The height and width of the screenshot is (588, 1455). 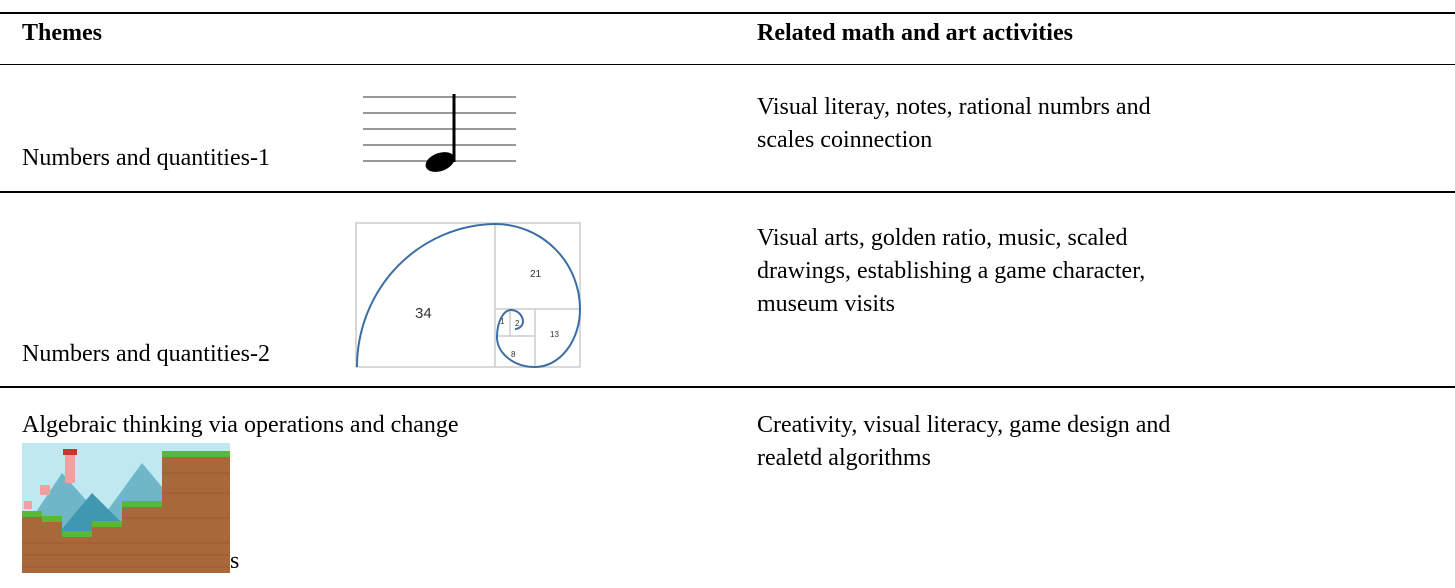 What do you see at coordinates (423, 313) in the screenshot?
I see `fib-label: 34` at bounding box center [423, 313].